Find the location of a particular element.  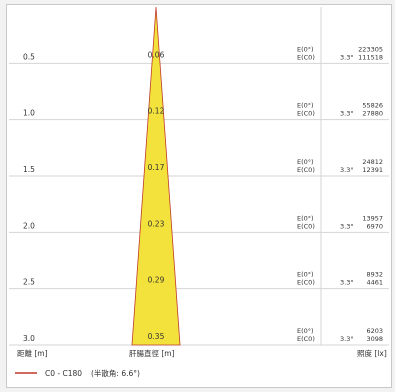

distance-tick-label: 2.0 is located at coordinates (29, 225).